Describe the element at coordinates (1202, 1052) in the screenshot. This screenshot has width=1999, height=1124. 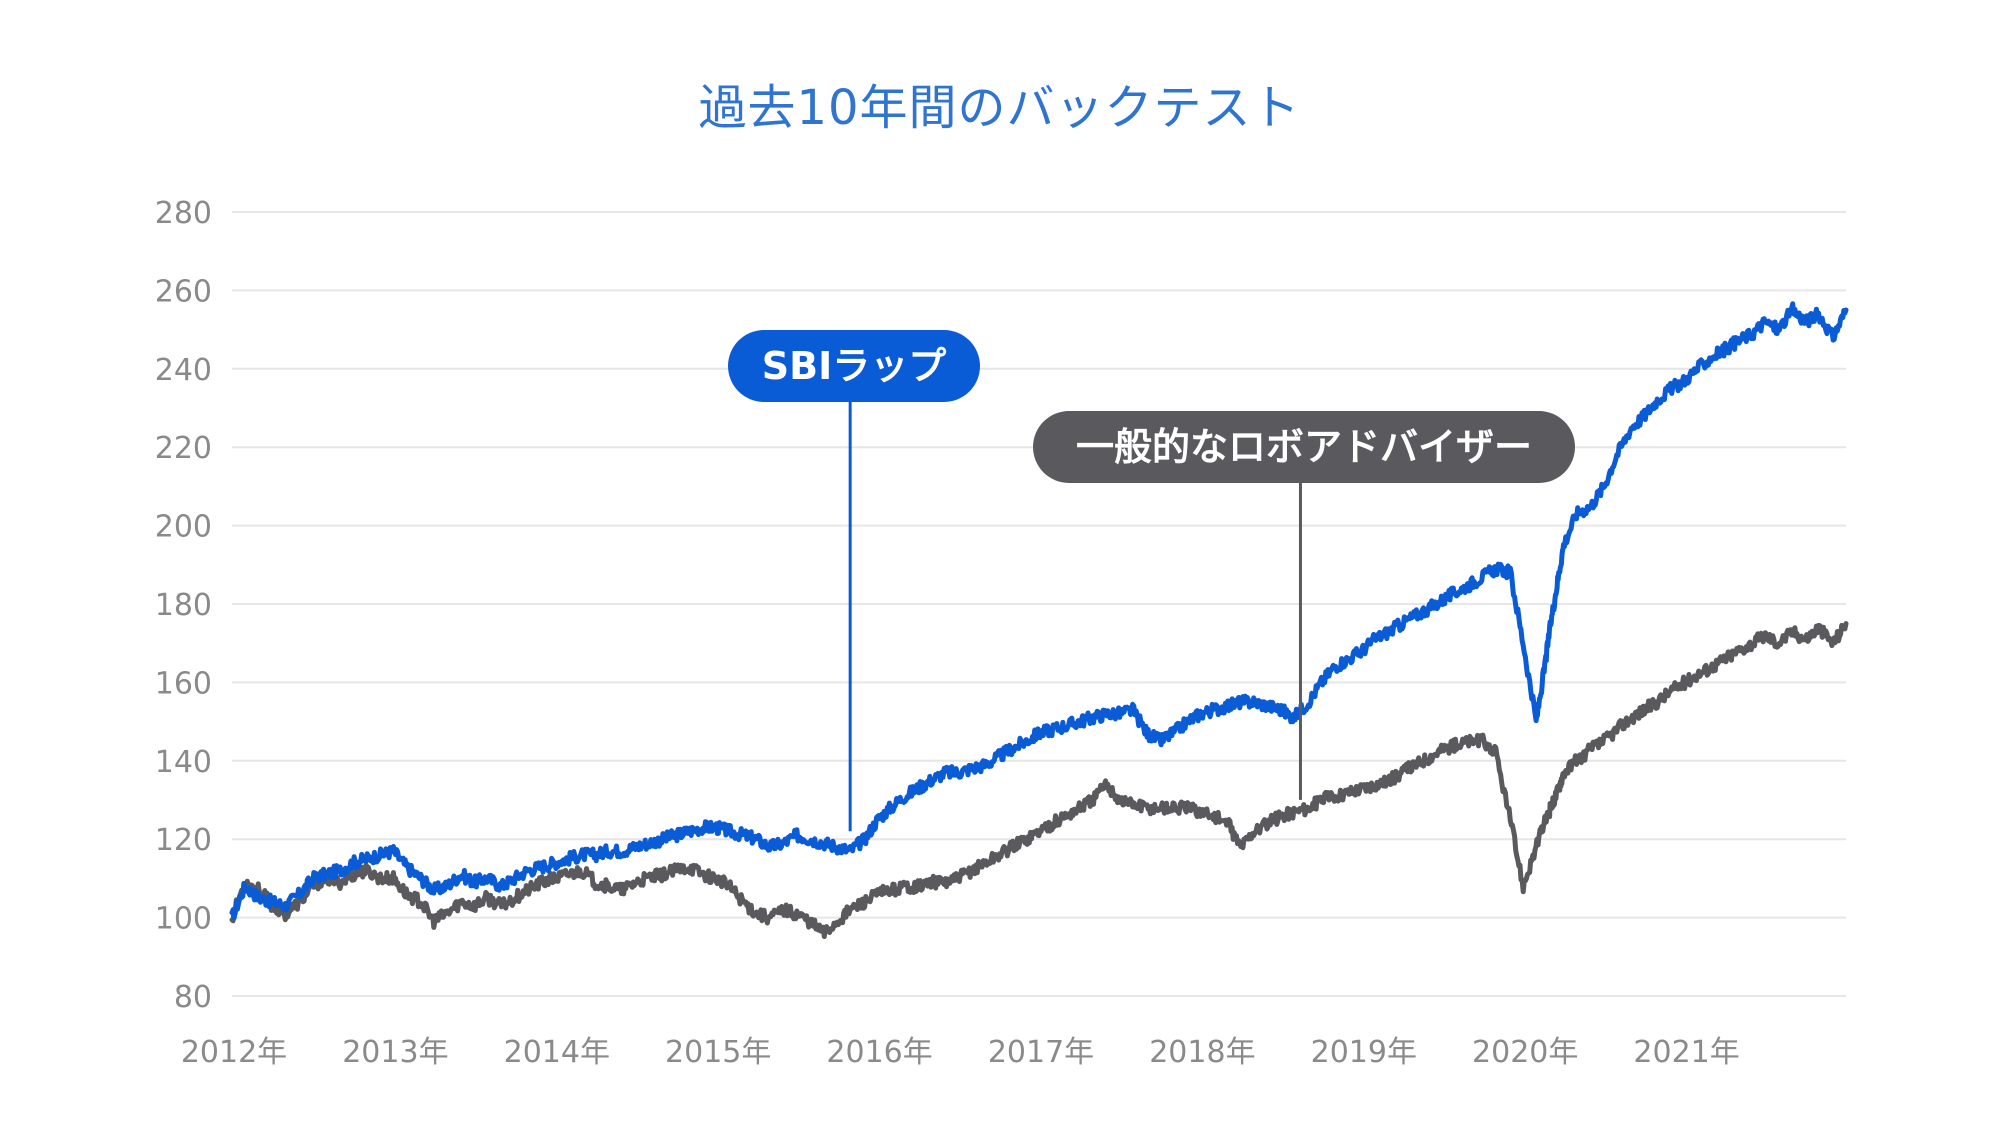
I see `x-tick-label: 2018年` at that location.